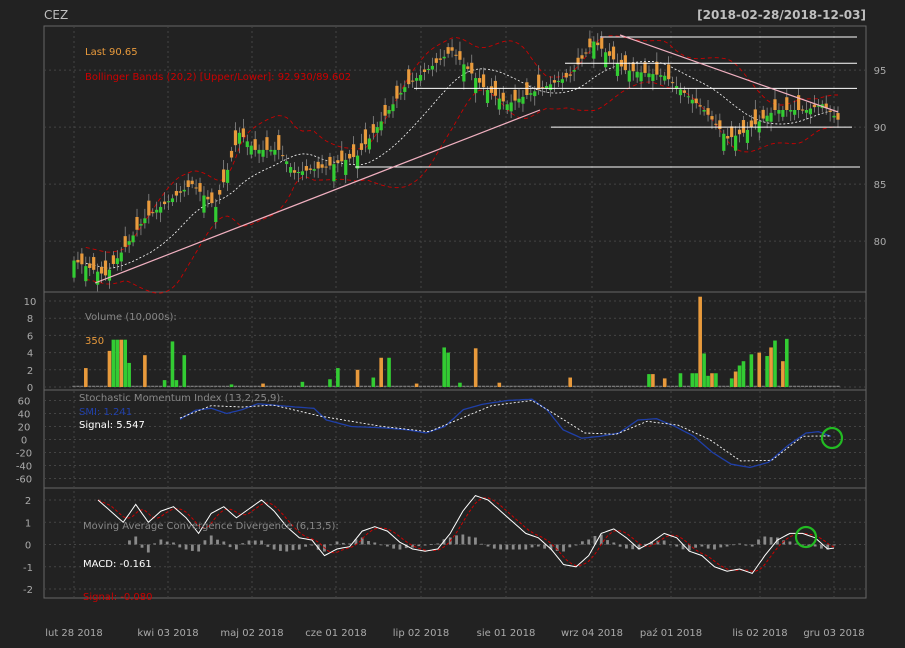  What do you see at coordinates (24, 428) in the screenshot?
I see `smi-tick-label: 20` at bounding box center [24, 428].